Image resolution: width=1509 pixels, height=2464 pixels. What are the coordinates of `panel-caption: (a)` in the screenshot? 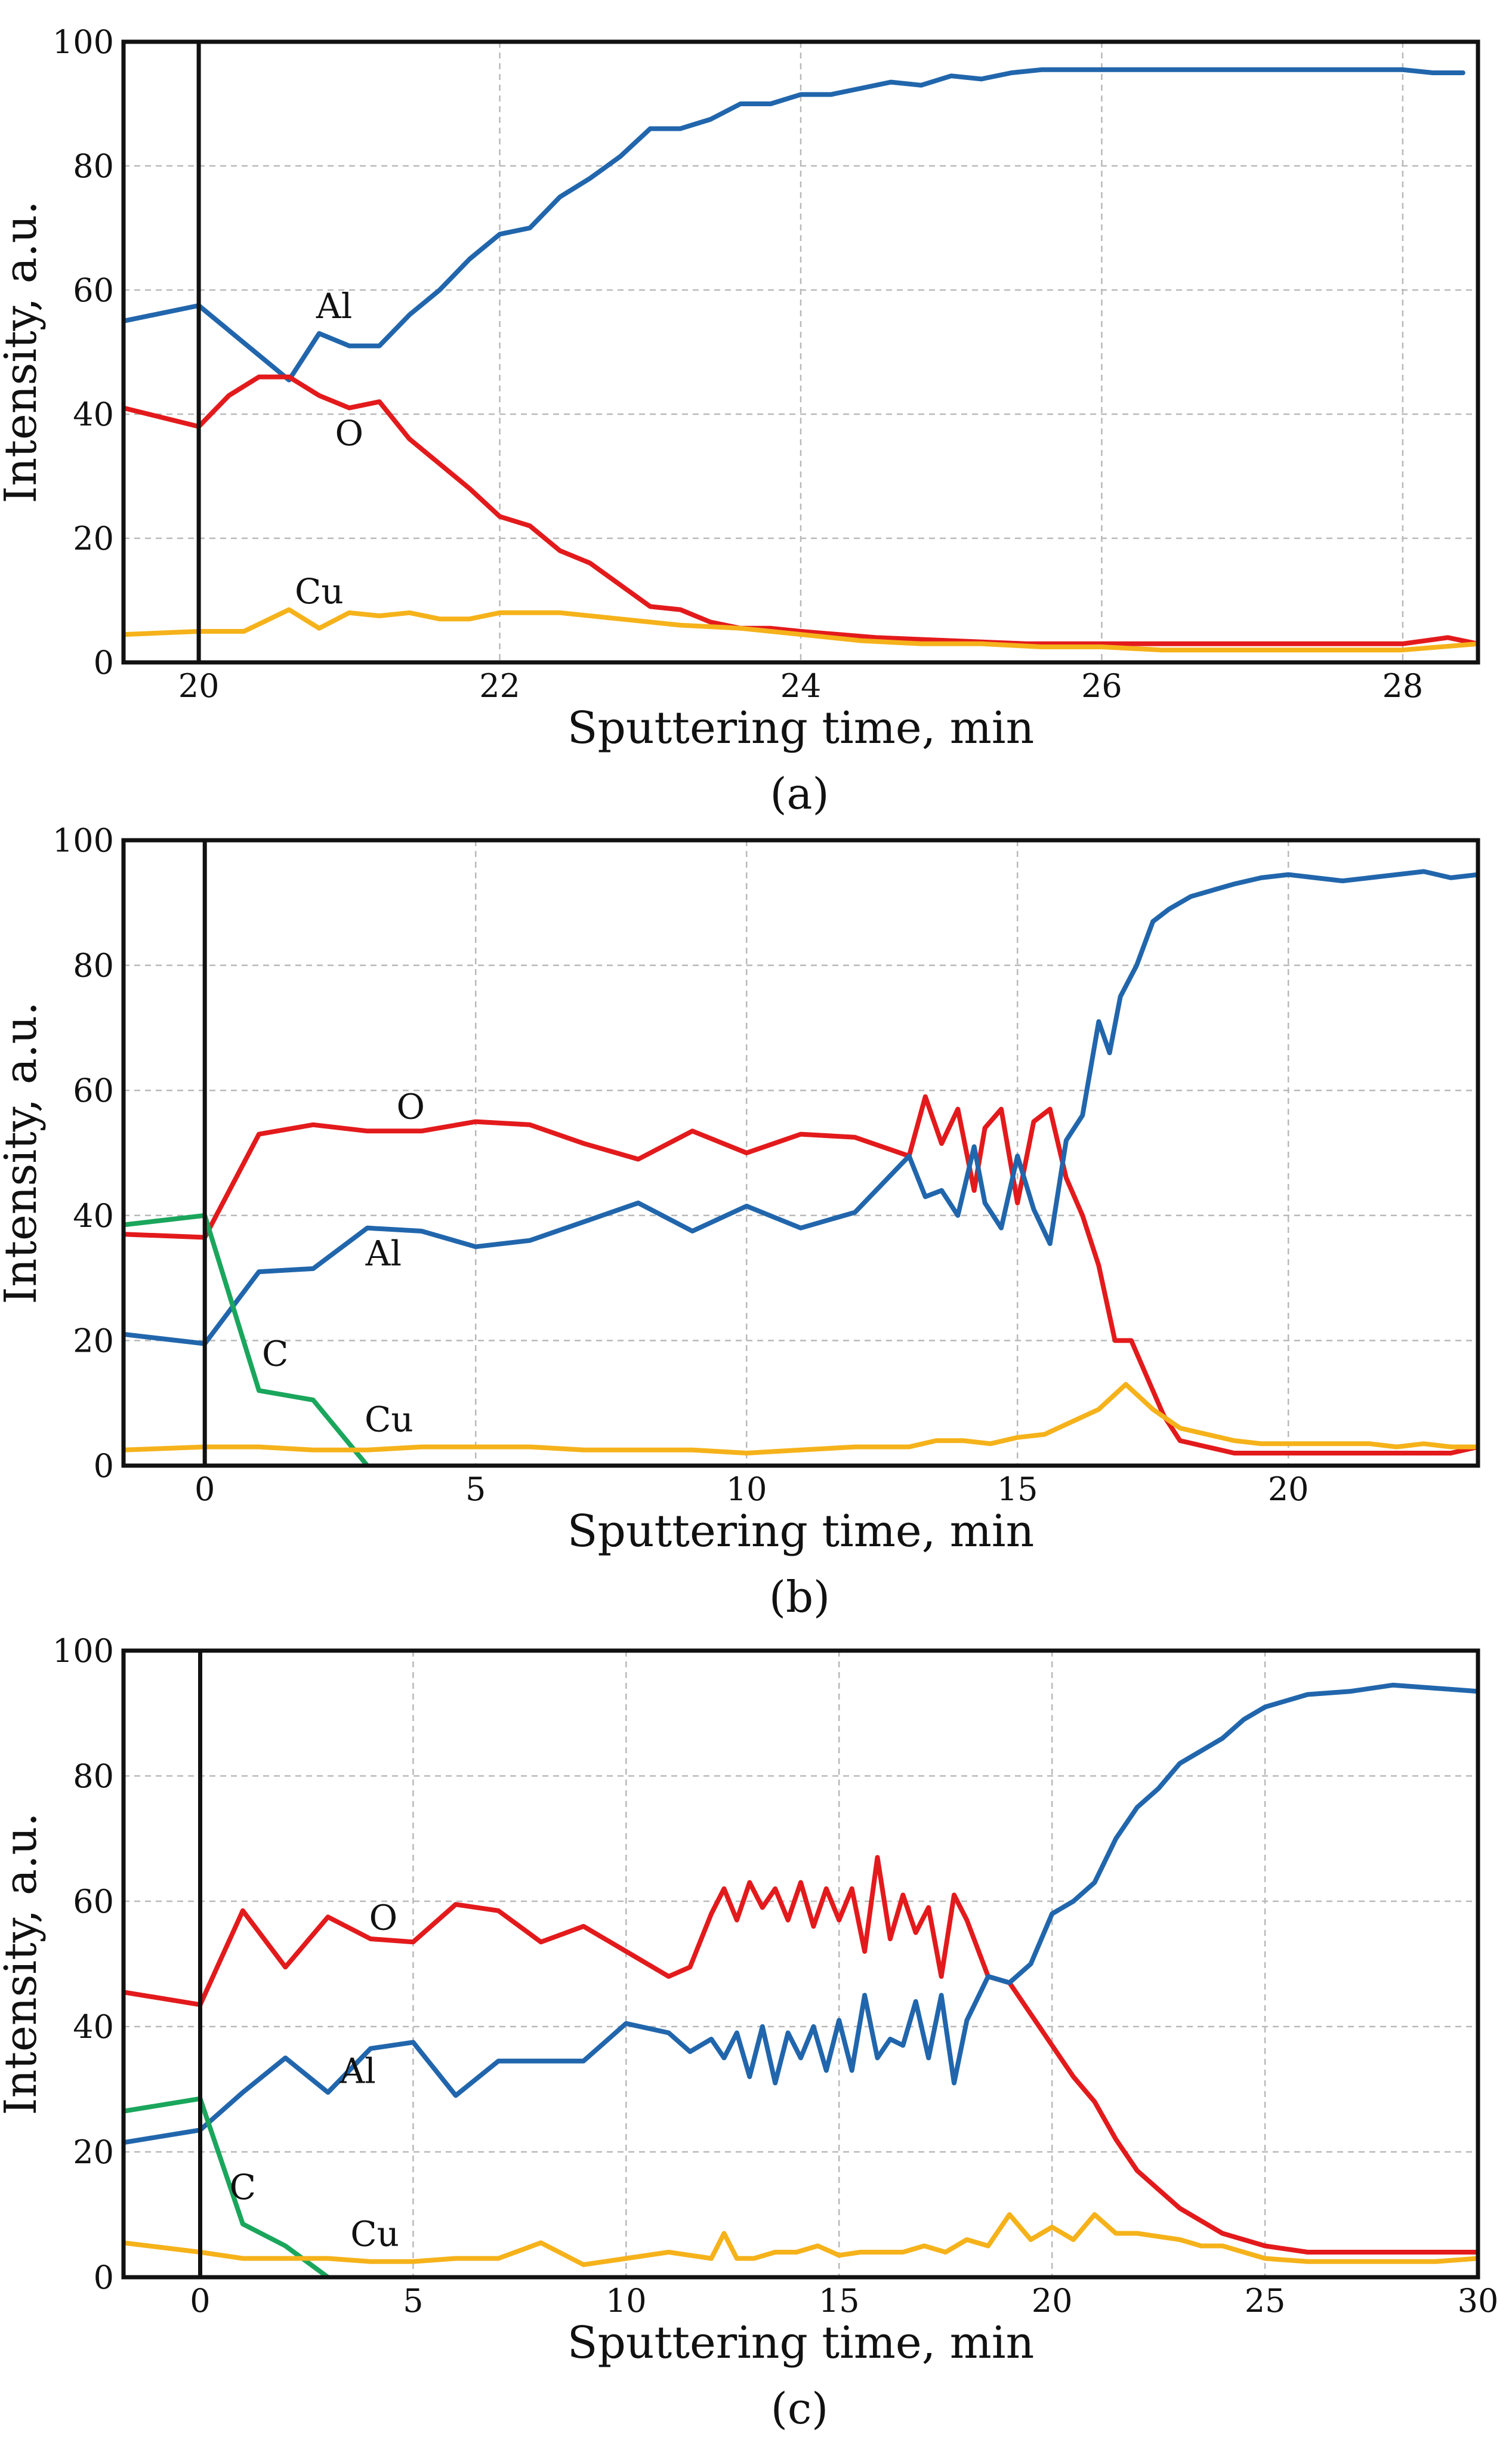 It's located at (799, 794).